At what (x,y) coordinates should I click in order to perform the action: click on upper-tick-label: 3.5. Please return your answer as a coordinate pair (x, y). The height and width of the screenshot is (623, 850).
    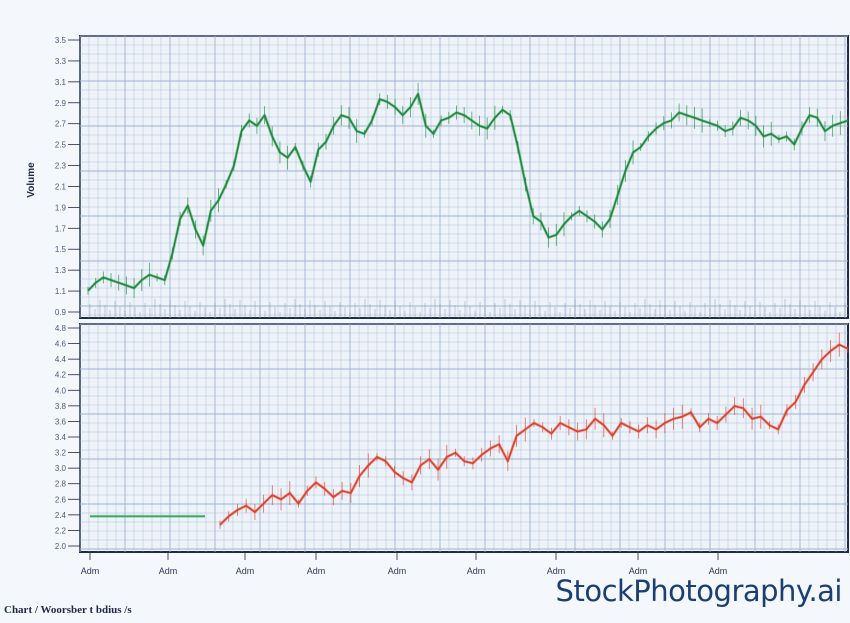
    Looking at the image, I should click on (61, 40).